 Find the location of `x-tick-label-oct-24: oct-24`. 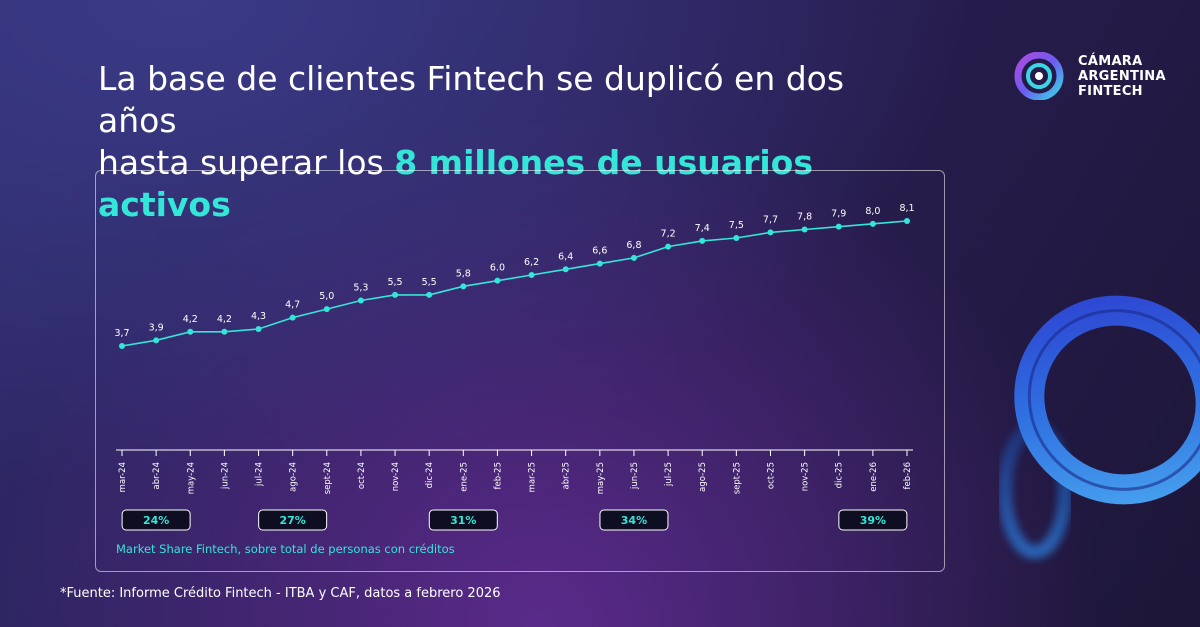

x-tick-label-oct-24: oct-24 is located at coordinates (362, 475).